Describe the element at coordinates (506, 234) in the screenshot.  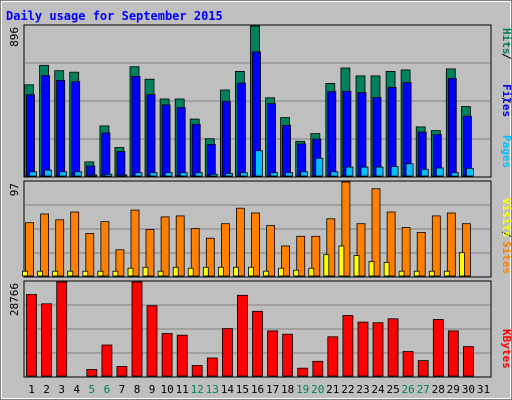
I see `legend-sep-3: /` at that location.